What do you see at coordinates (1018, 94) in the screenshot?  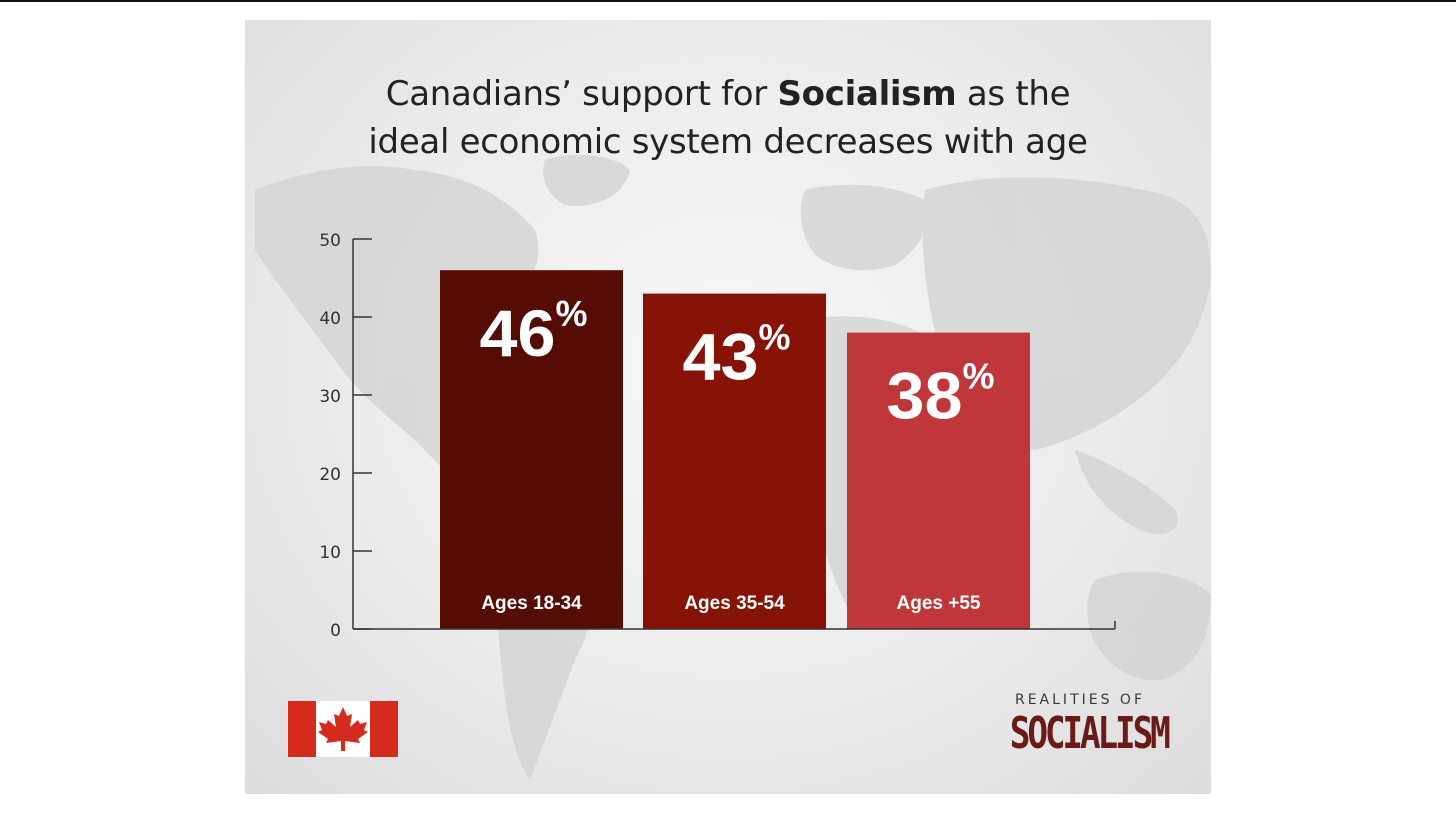 I see `title-part2: as the` at bounding box center [1018, 94].